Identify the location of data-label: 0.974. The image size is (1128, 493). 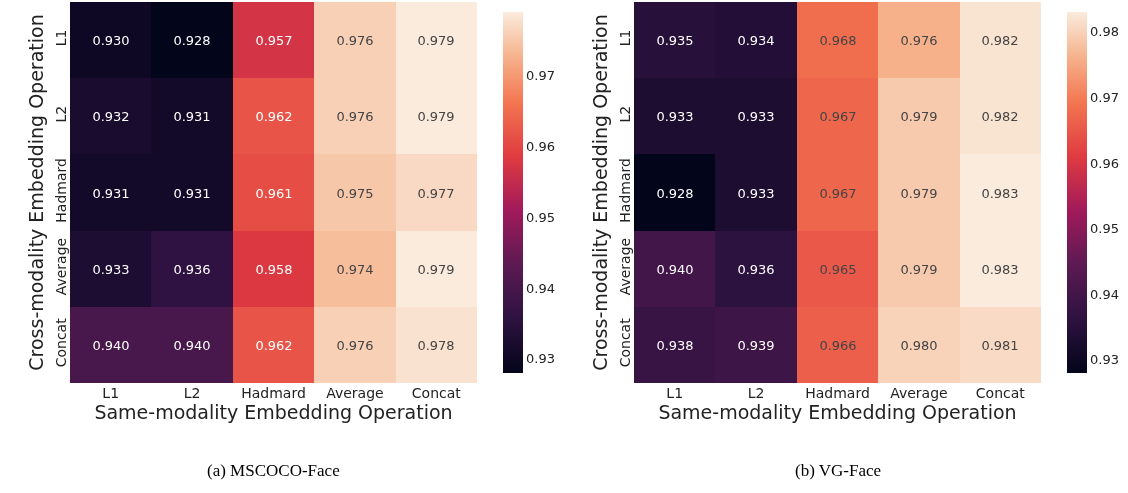
(355, 269).